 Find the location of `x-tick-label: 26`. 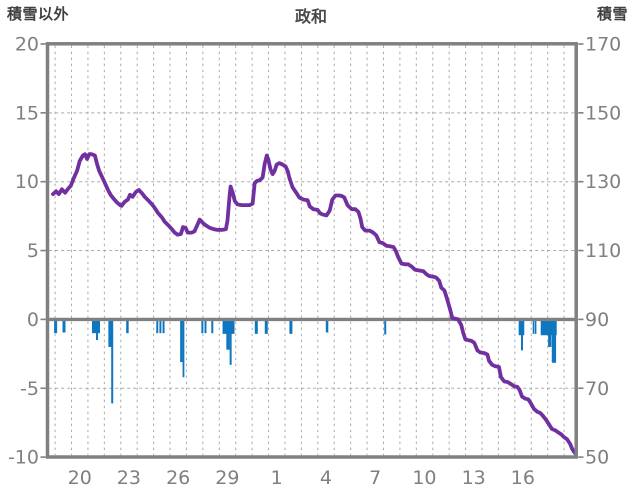

x-tick-label: 26 is located at coordinates (178, 478).